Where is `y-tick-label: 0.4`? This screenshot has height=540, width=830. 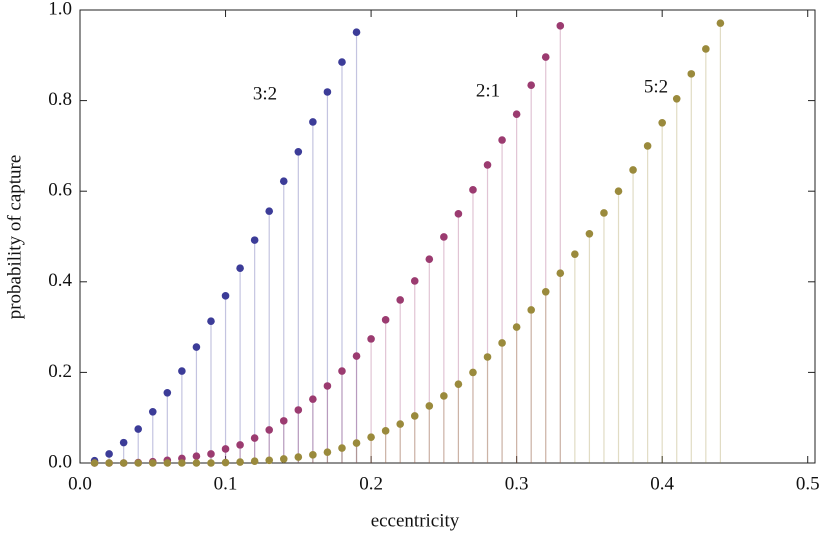
y-tick-label: 0.4 is located at coordinates (60, 280).